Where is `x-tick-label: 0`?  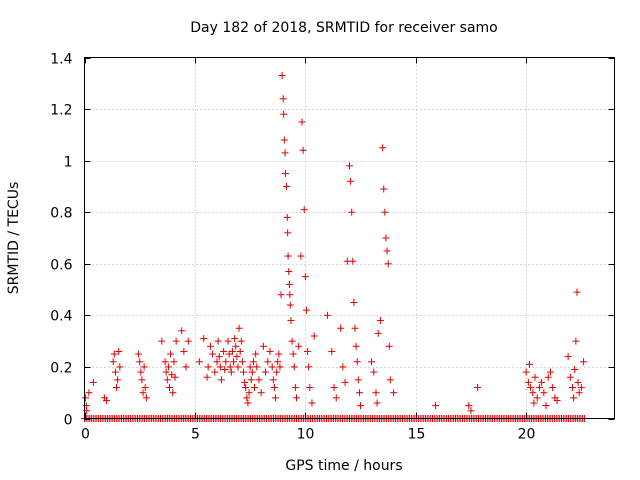 x-tick-label: 0 is located at coordinates (85, 435).